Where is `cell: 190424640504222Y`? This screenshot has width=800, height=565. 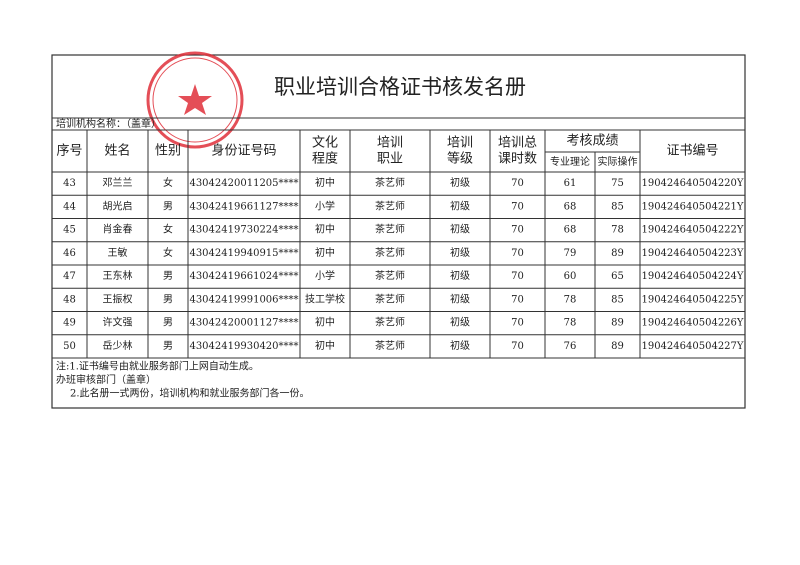
cell: 190424640504222Y is located at coordinates (692, 230).